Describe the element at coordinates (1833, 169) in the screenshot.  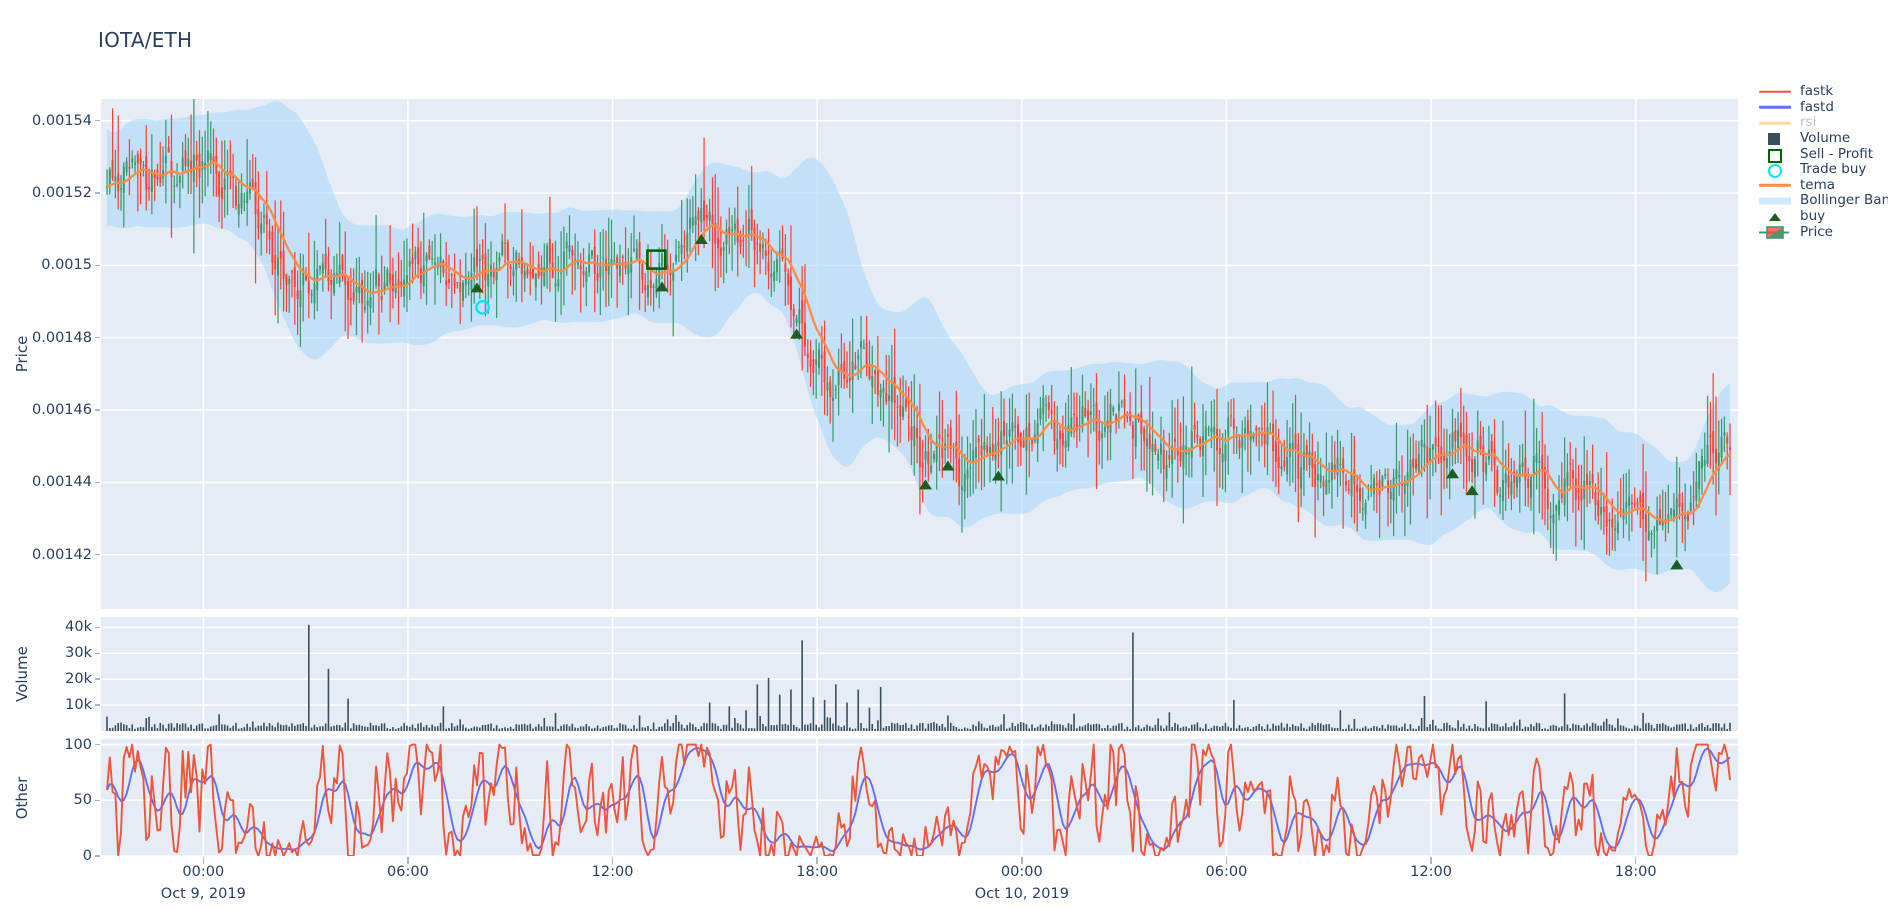
I see `legend-label: Trade buy` at that location.